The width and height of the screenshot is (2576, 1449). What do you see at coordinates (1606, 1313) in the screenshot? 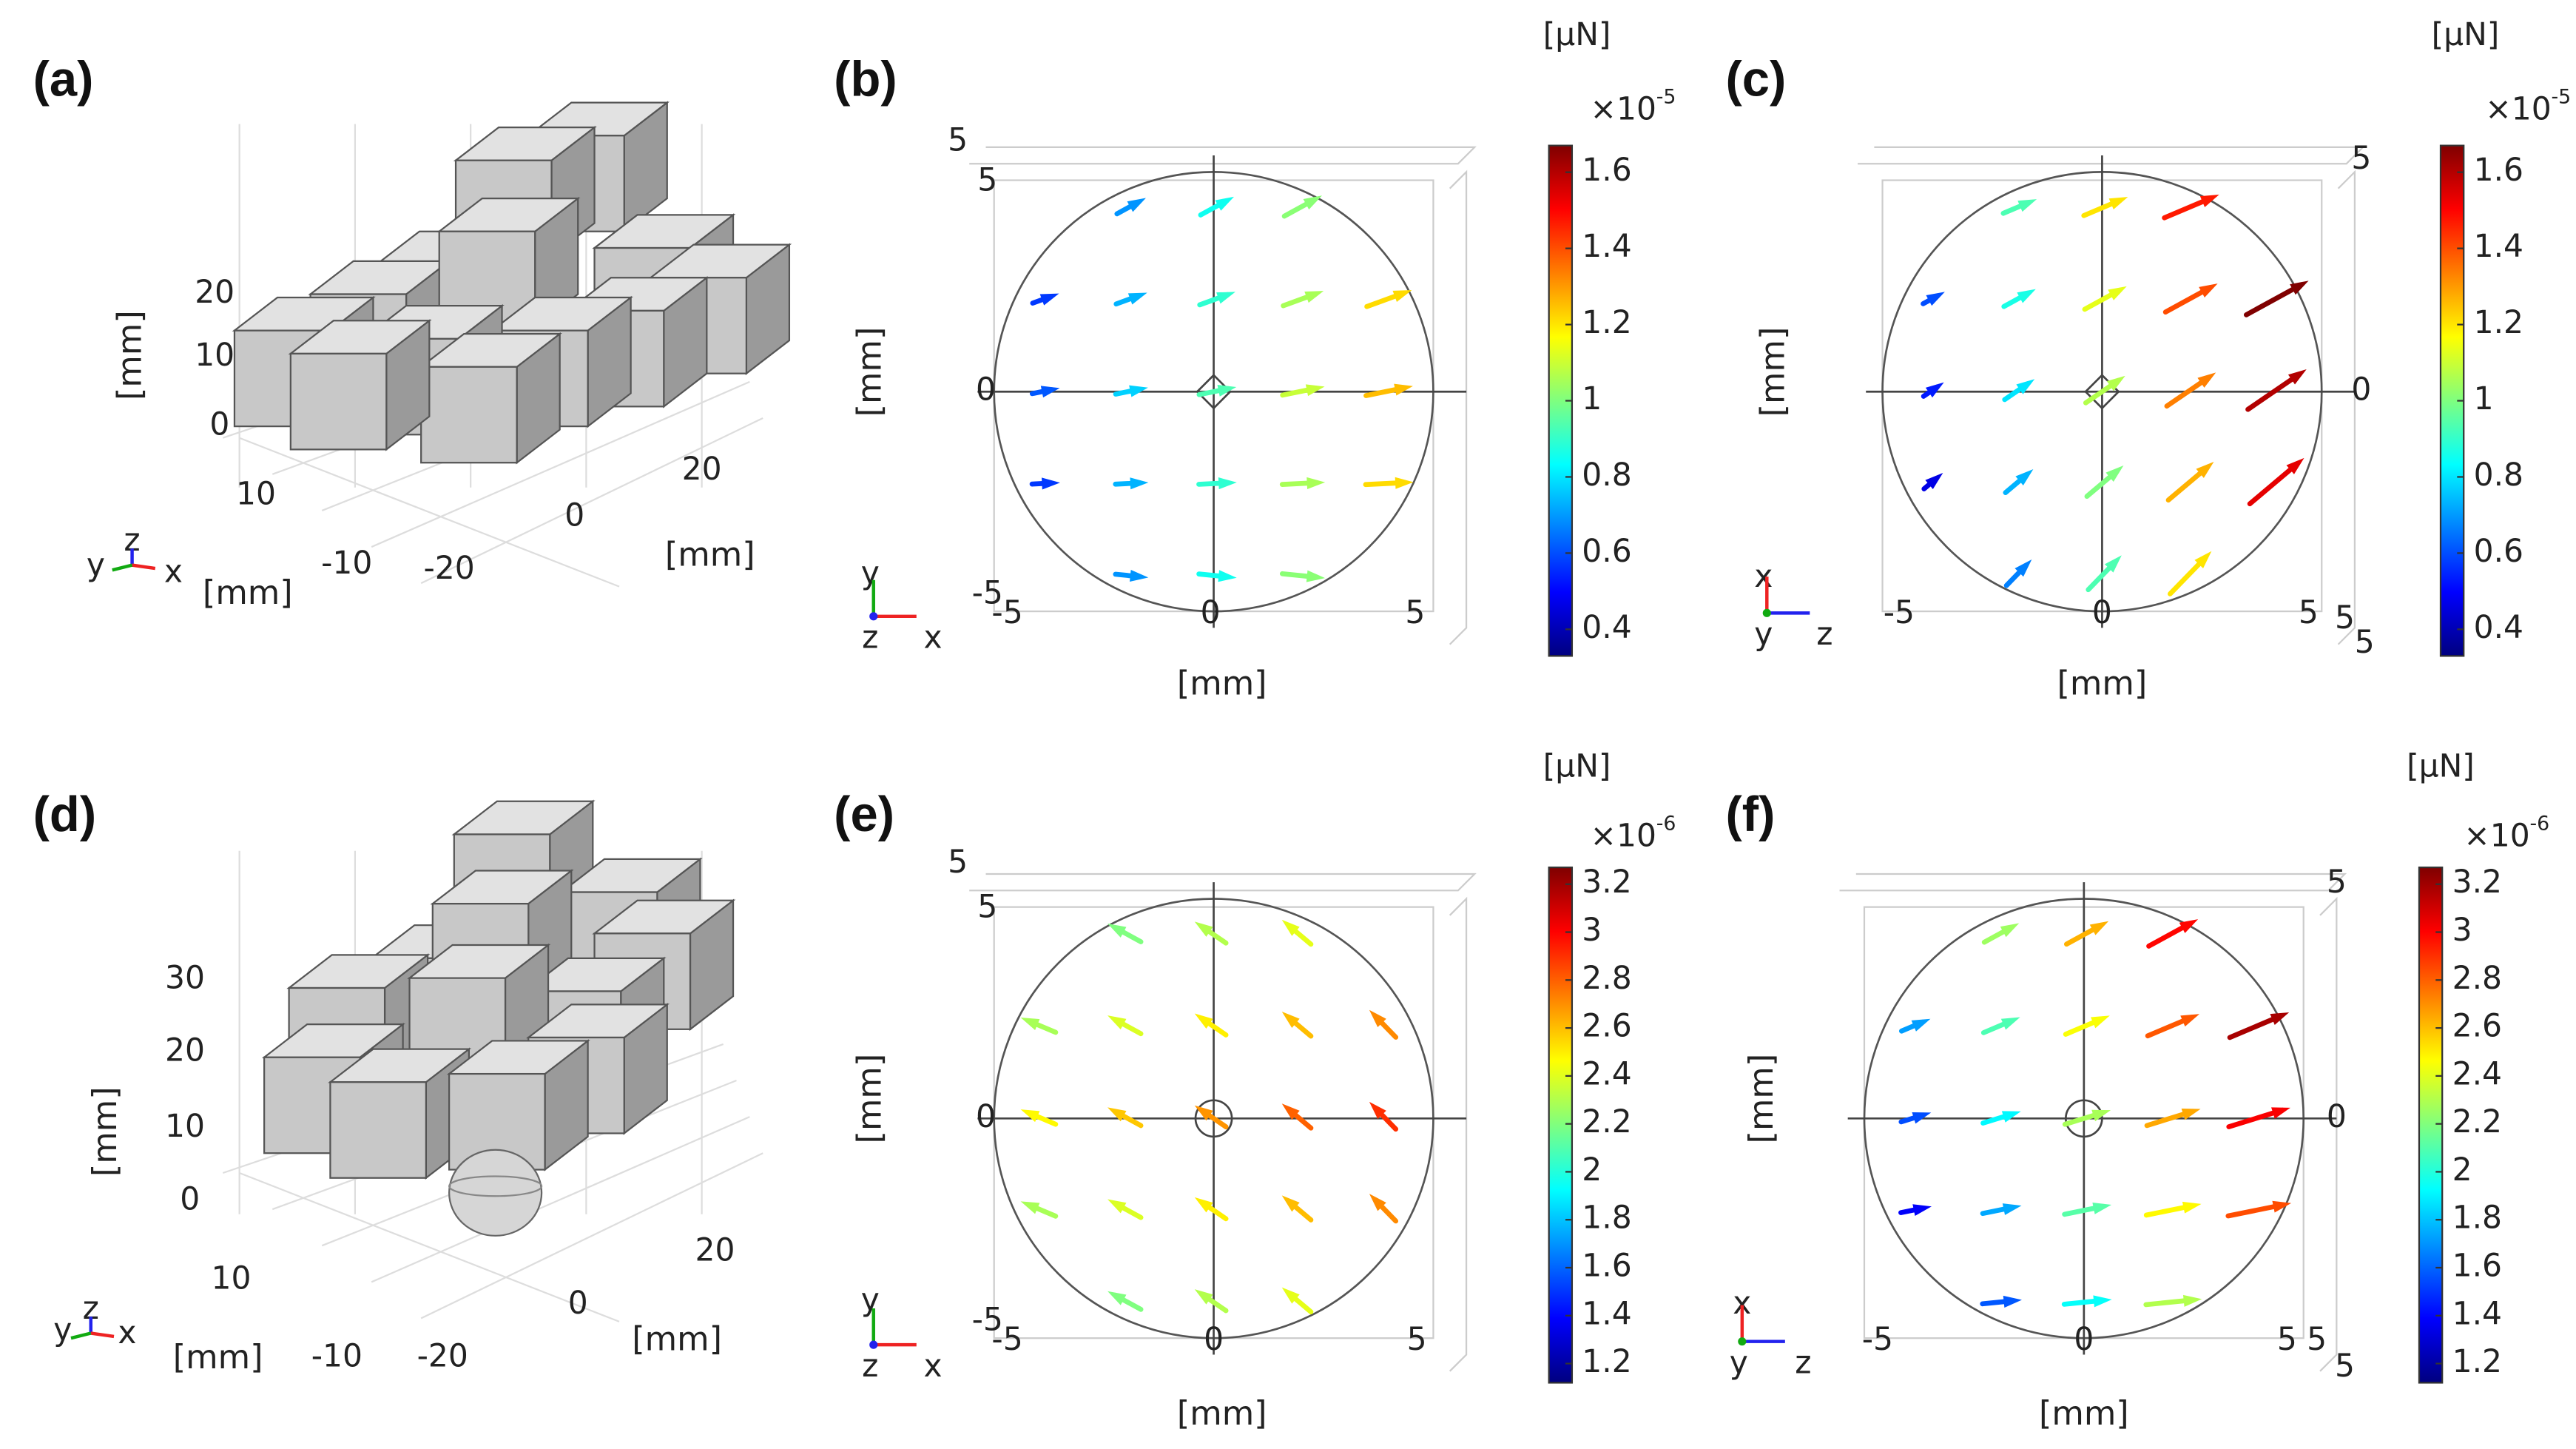
I see `colorbar-tick-label: 1.4` at bounding box center [1606, 1313].